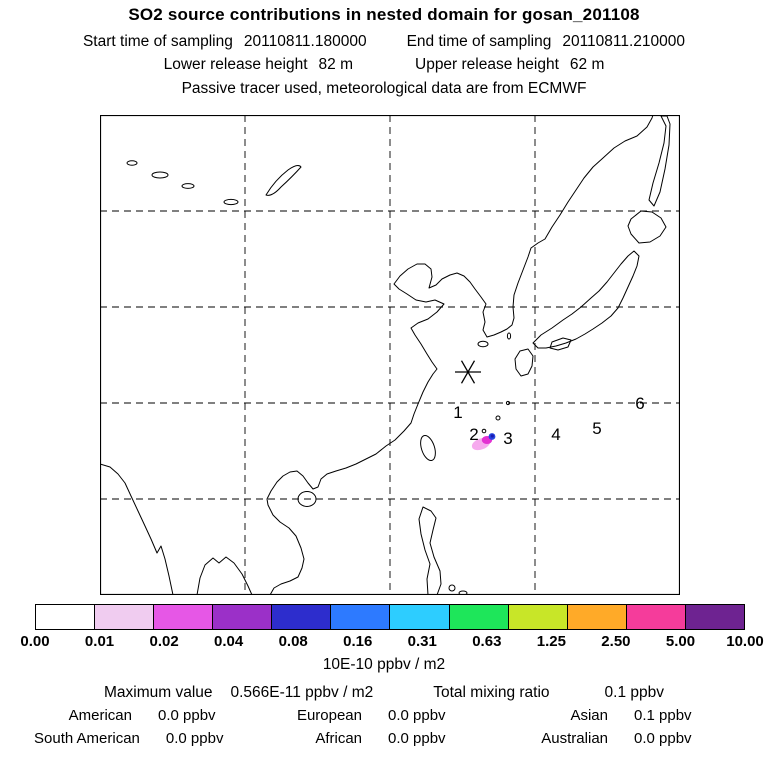 Image resolution: width=768 pixels, height=768 pixels. Describe the element at coordinates (555, 434) in the screenshot. I see `source-marker-4: 4` at that location.